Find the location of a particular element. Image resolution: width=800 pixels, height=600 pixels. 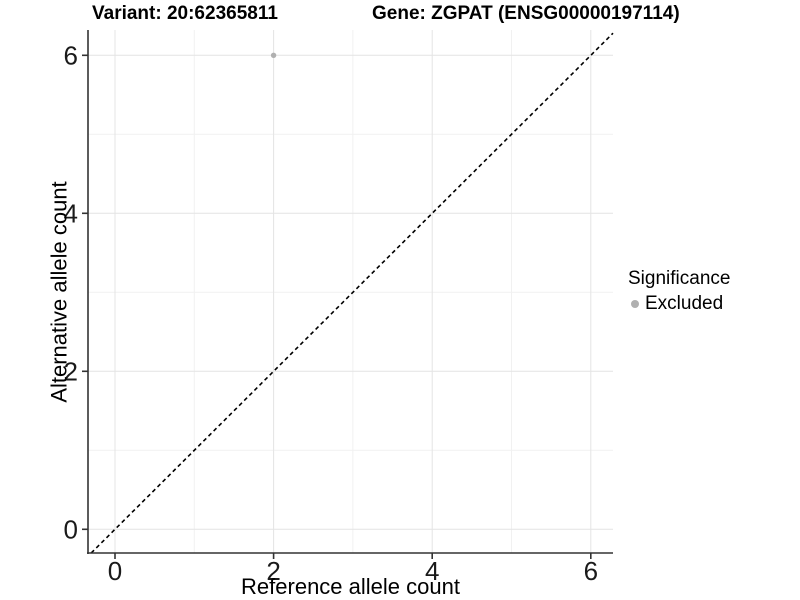

y-tick-label: 2 is located at coordinates (71, 371).